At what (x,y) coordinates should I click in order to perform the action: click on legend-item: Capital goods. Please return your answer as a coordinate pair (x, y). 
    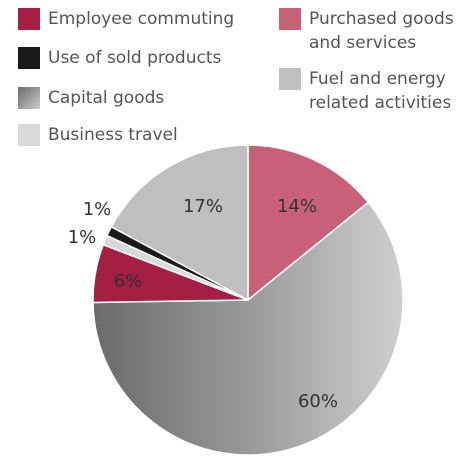
    Looking at the image, I should click on (148, 98).